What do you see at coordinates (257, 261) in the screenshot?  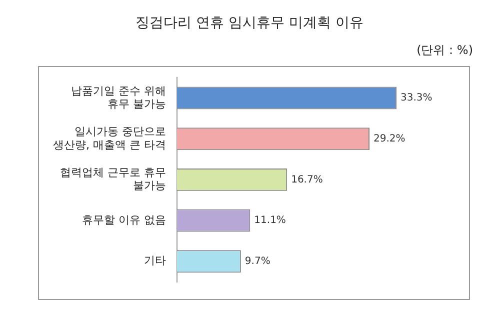 I see `data-label: 9.7%` at bounding box center [257, 261].